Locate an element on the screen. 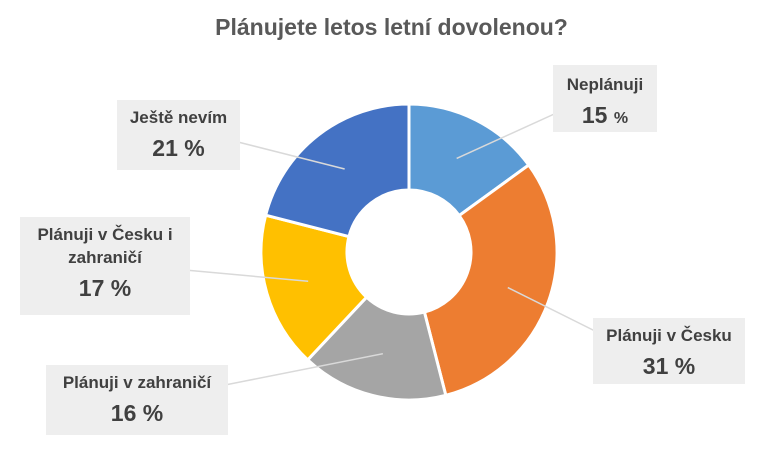  data-label-category: Neplánuji is located at coordinates (605, 84).